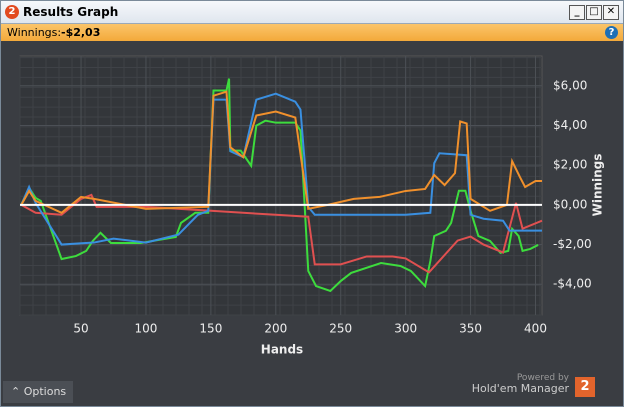 Image resolution: width=624 pixels, height=407 pixels. Describe the element at coordinates (340, 329) in the screenshot. I see `x-tick-label: 250` at that location.